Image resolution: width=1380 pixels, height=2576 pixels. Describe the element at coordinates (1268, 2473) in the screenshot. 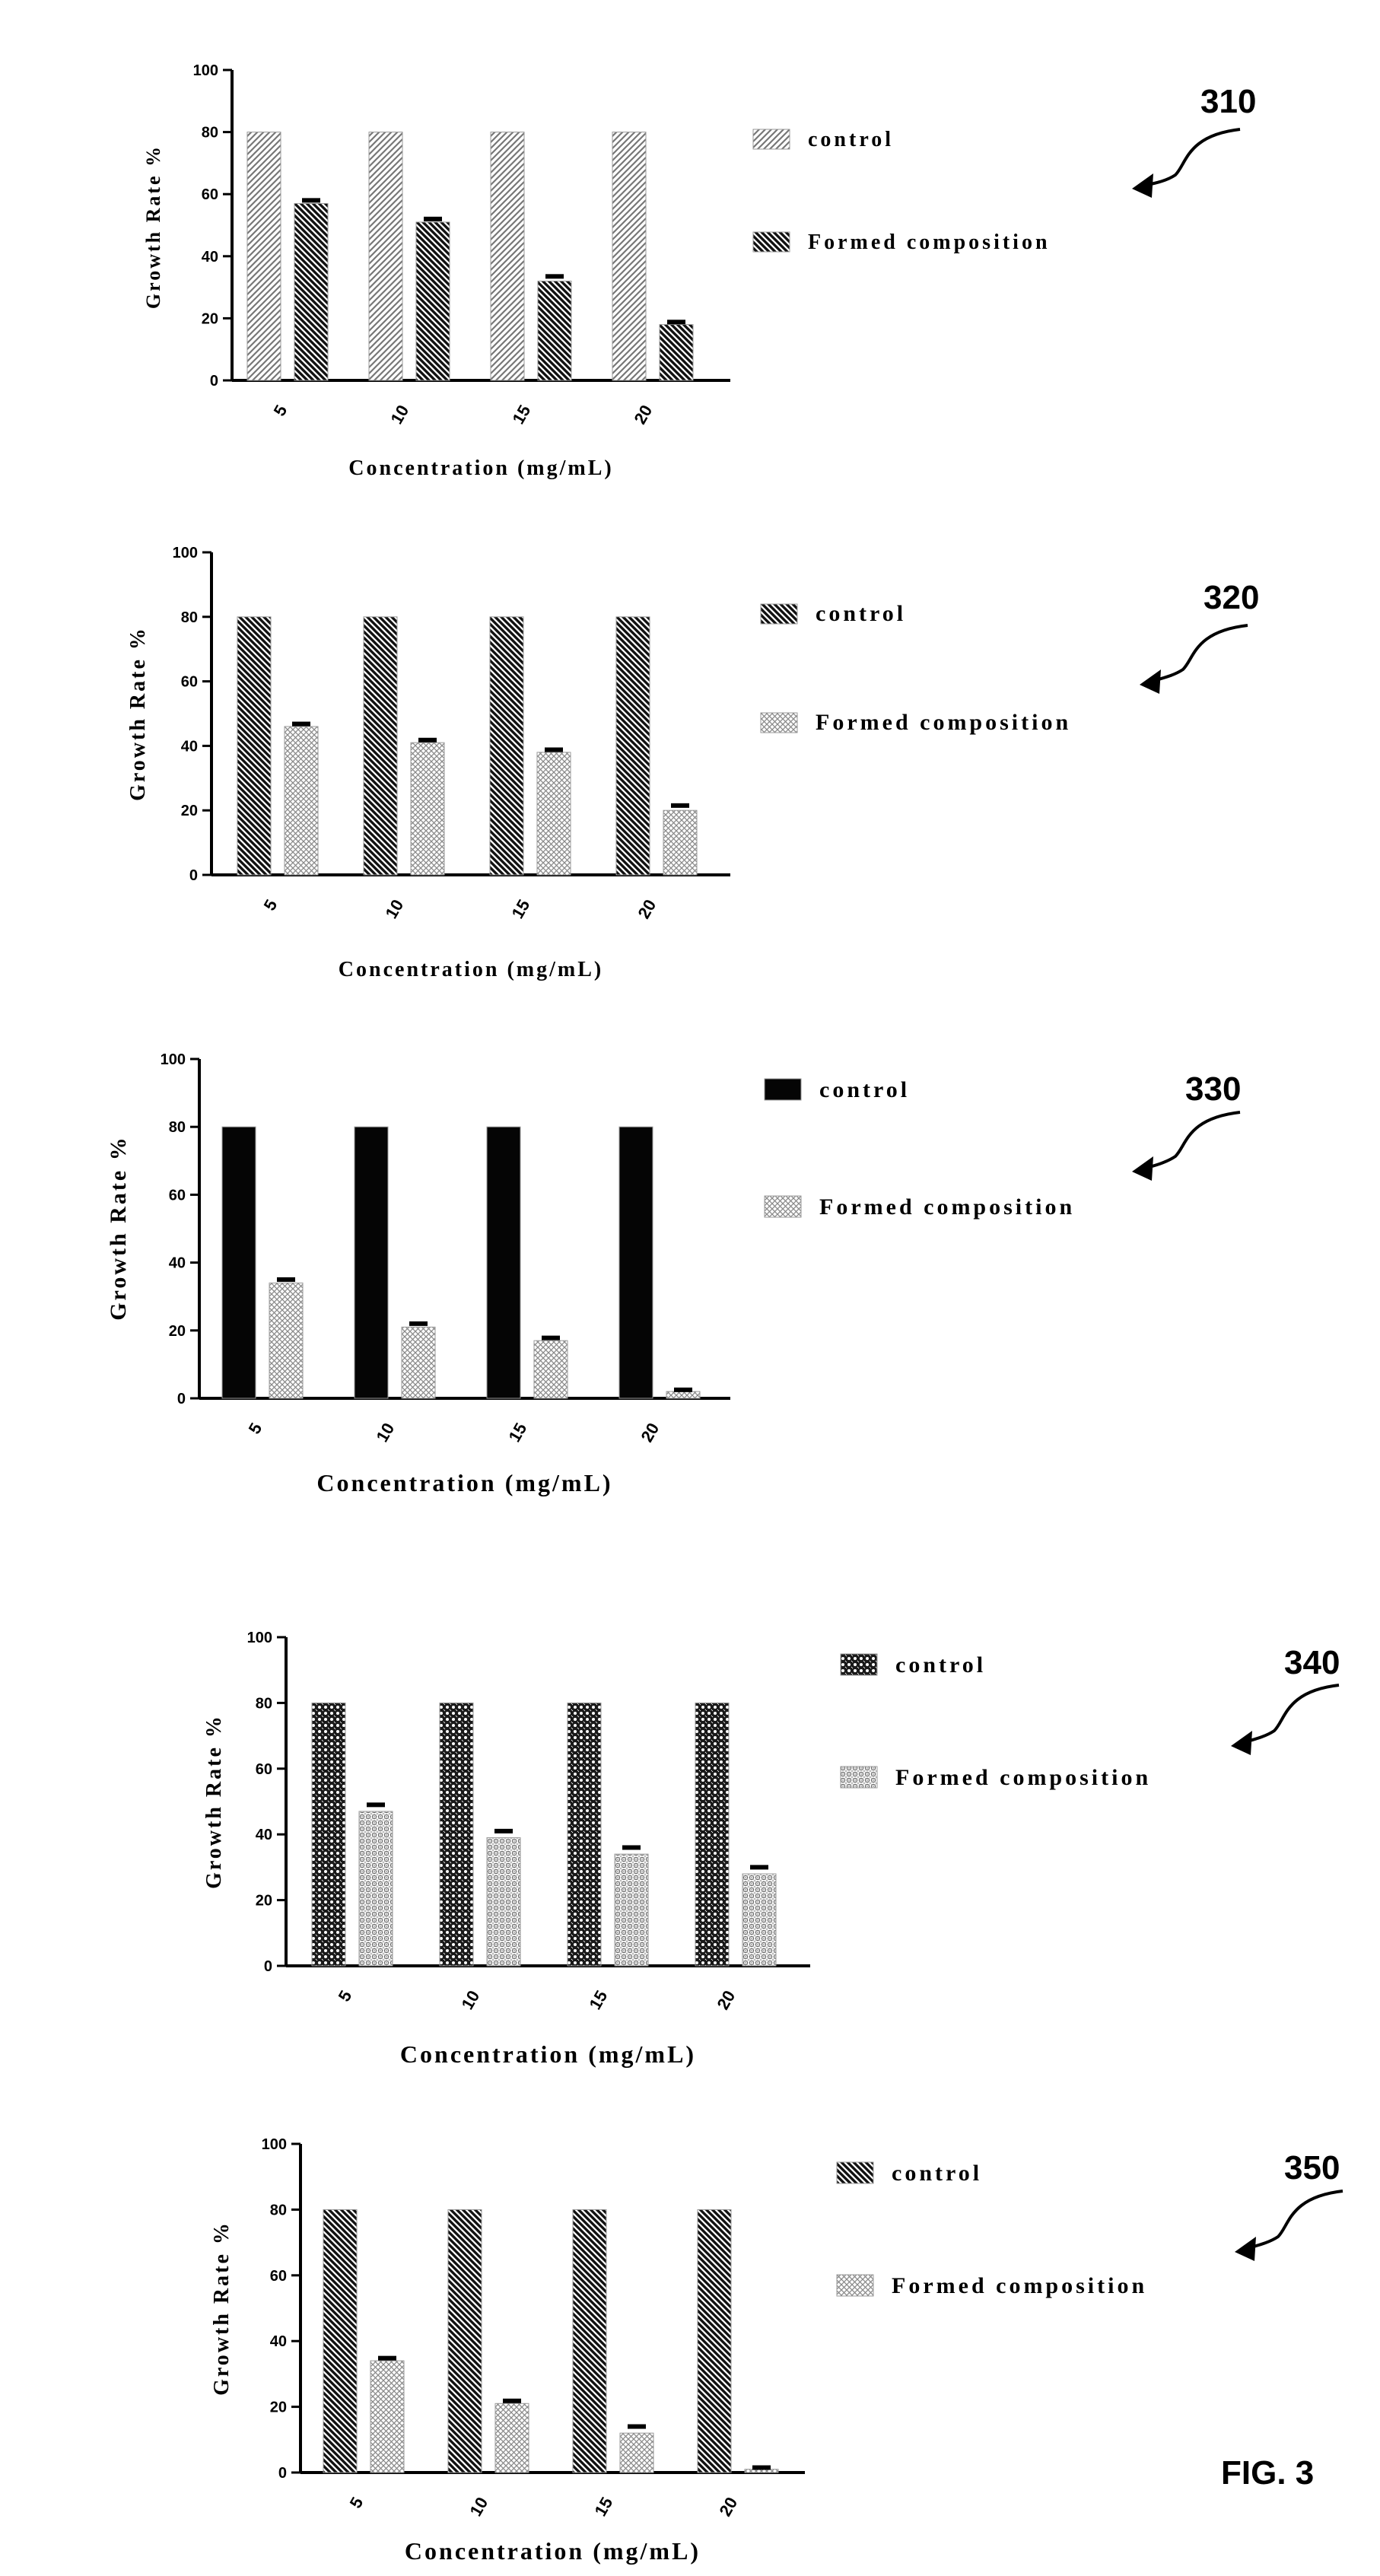

I see `figure-label: FIG. 3` at that location.